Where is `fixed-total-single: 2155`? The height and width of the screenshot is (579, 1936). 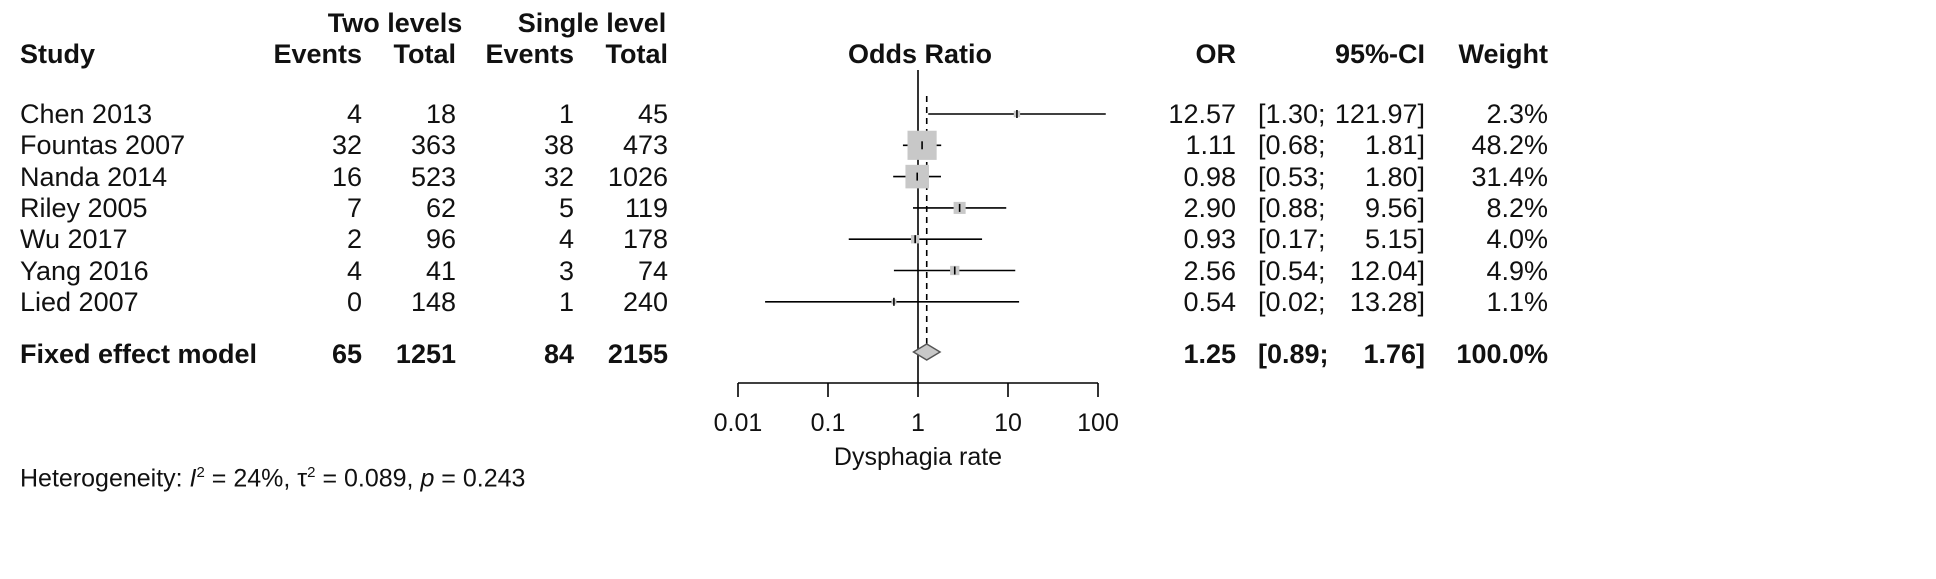 fixed-total-single: 2155 is located at coordinates (637, 354).